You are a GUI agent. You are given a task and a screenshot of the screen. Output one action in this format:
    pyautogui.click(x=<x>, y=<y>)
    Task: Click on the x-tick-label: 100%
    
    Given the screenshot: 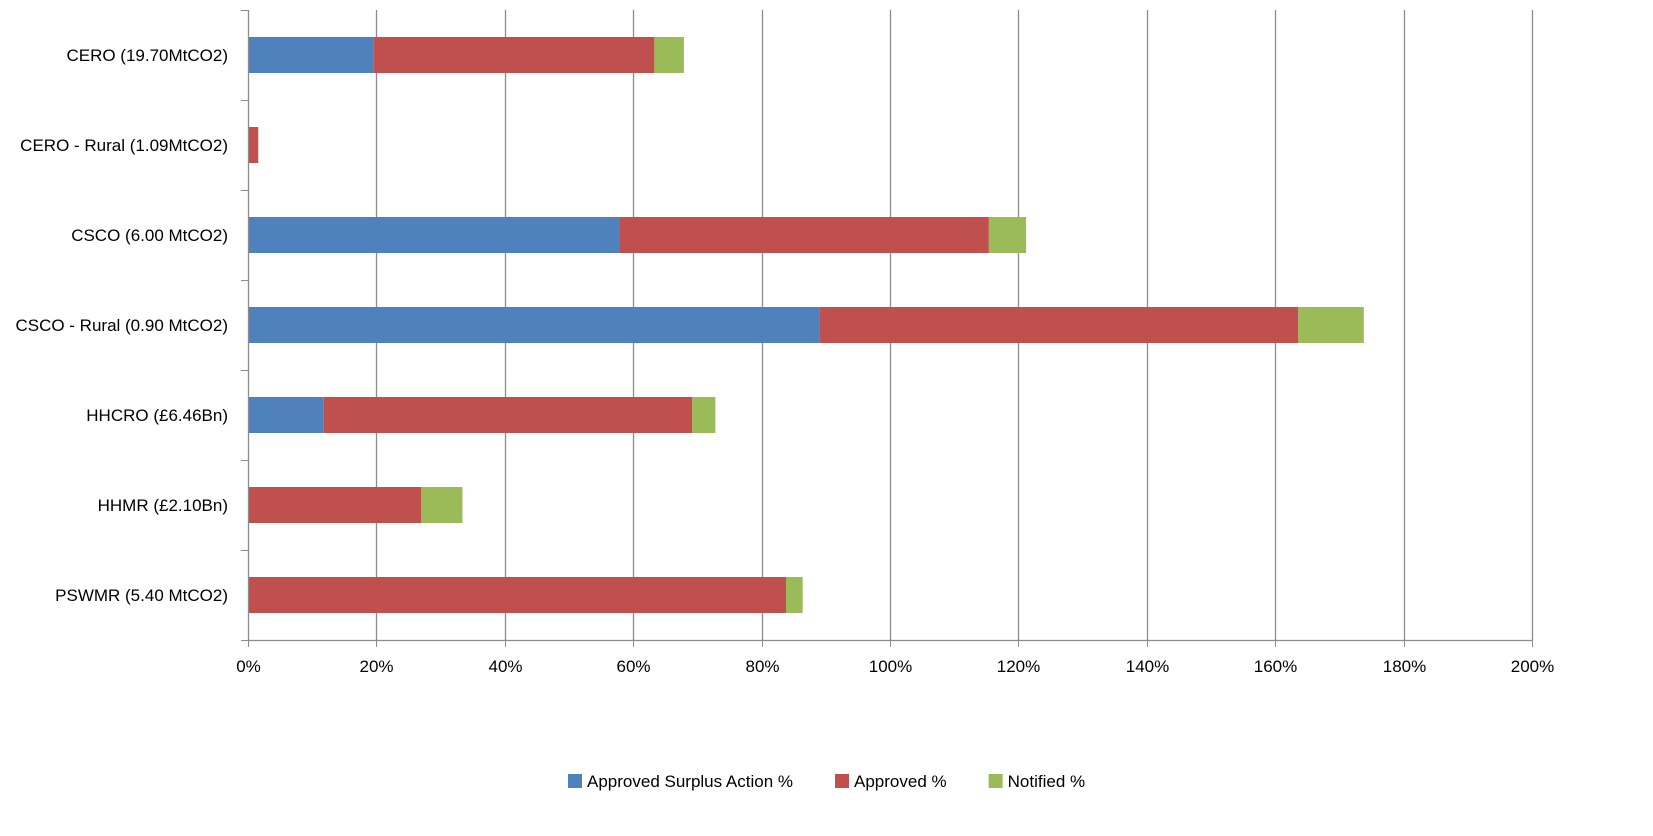 What is the action you would take?
    pyautogui.click(x=890, y=666)
    